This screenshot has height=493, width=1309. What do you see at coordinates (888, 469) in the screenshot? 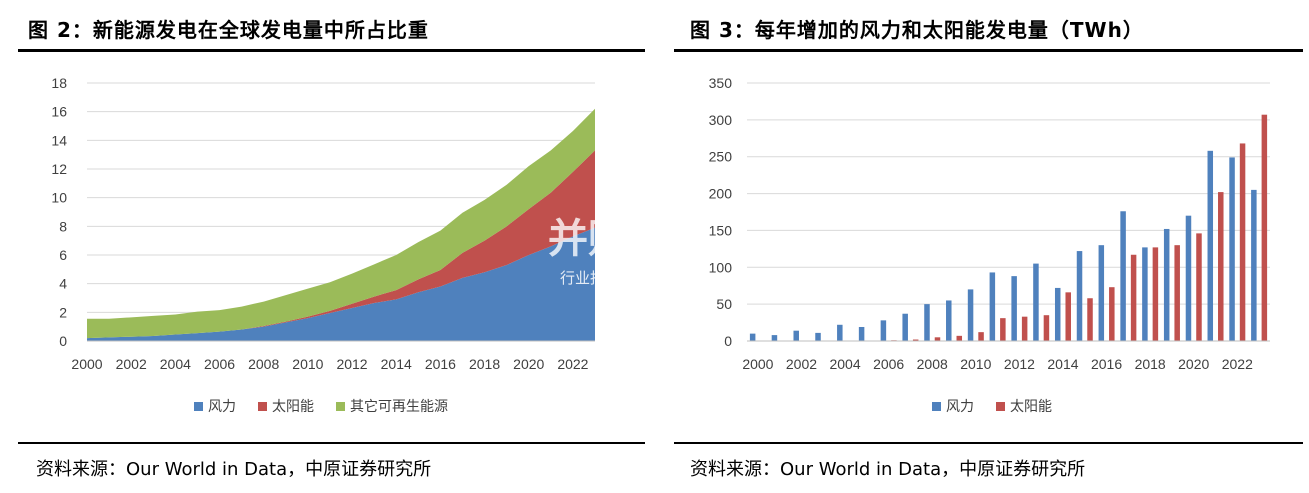
I see `figure-3-source: 资料来源：Our World in Data，中原证券研究所` at bounding box center [888, 469].